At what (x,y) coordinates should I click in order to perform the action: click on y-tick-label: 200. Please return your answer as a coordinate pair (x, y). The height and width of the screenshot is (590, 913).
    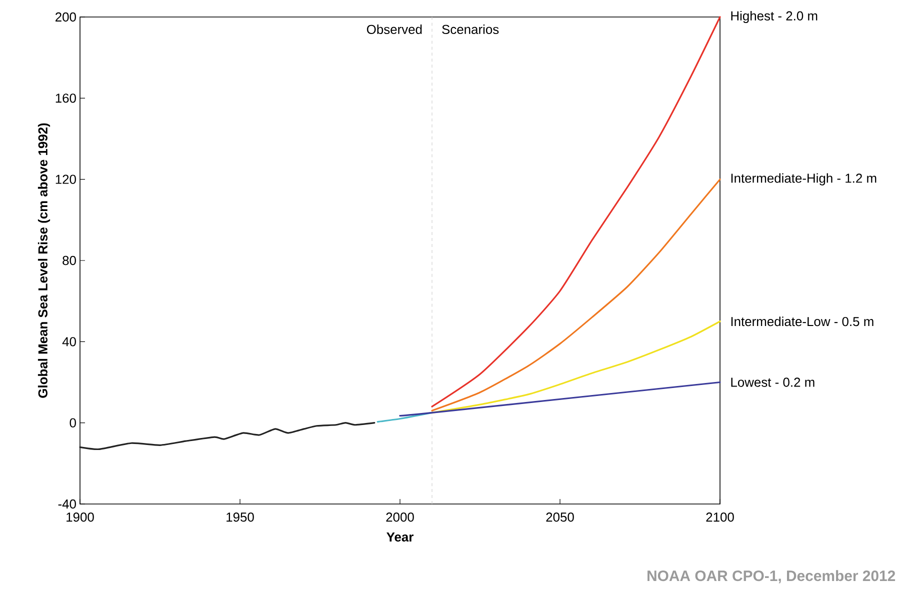
    Looking at the image, I should click on (66, 17).